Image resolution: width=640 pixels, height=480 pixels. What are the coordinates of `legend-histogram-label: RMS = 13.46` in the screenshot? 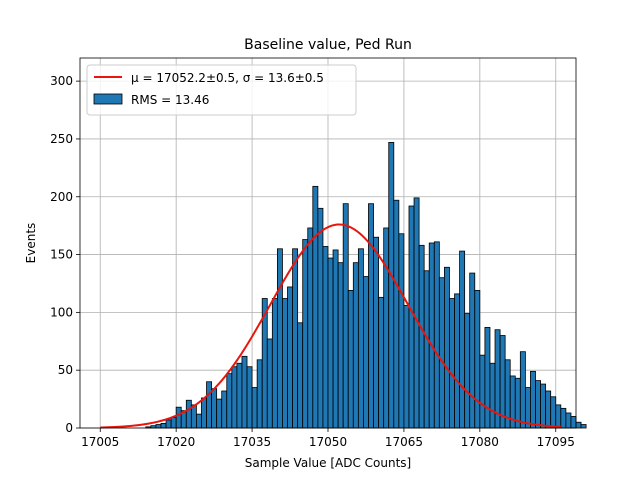 It's located at (170, 100).